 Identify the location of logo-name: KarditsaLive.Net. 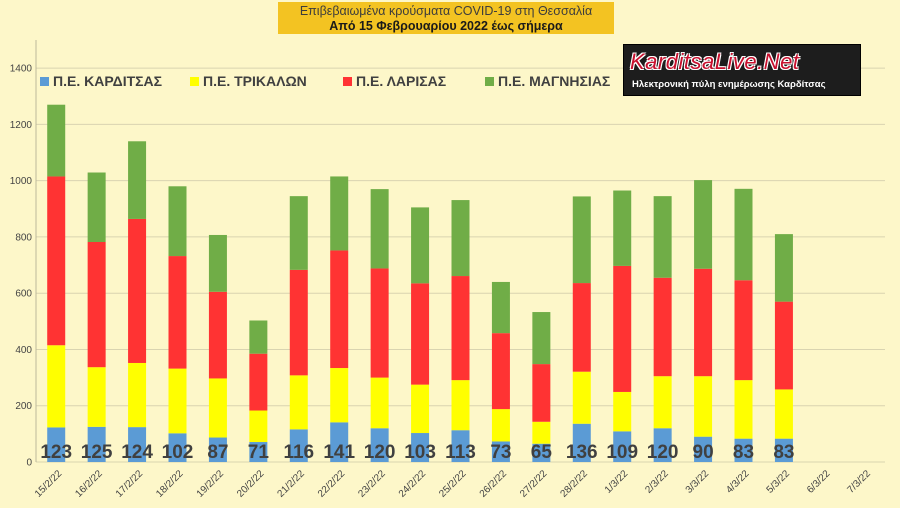
(715, 61).